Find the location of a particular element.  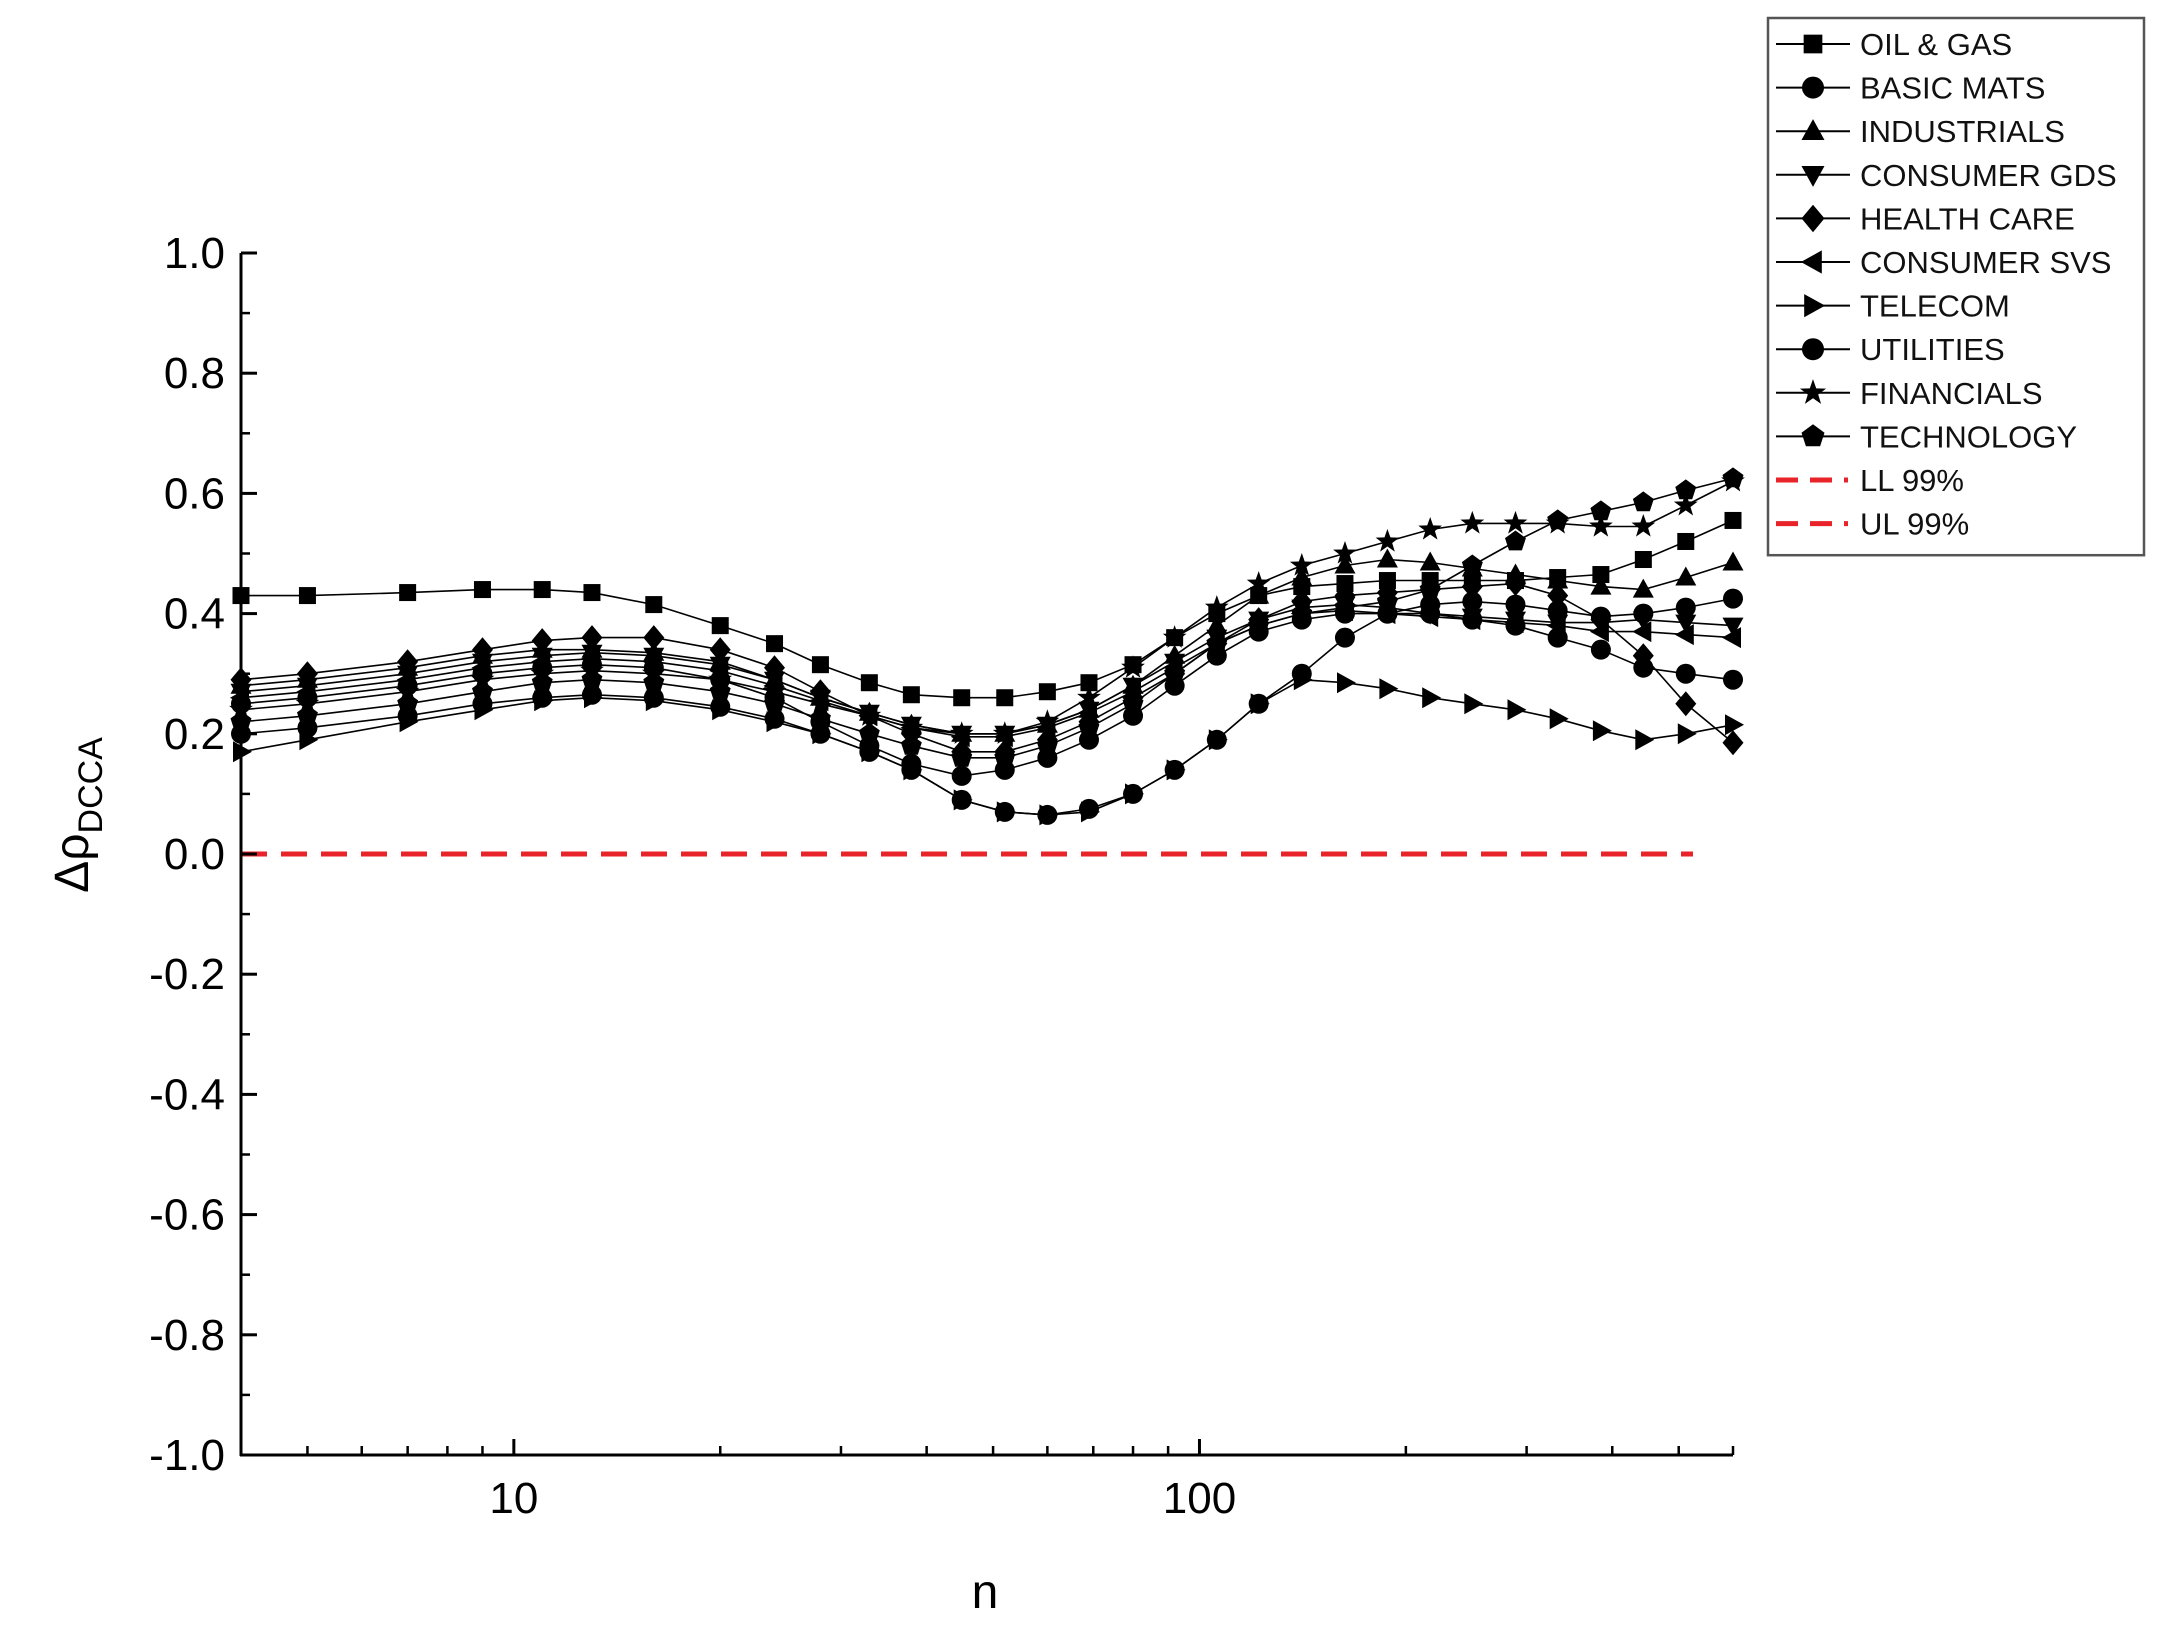

legend-label: HEALTH CARE is located at coordinates (1967, 218).